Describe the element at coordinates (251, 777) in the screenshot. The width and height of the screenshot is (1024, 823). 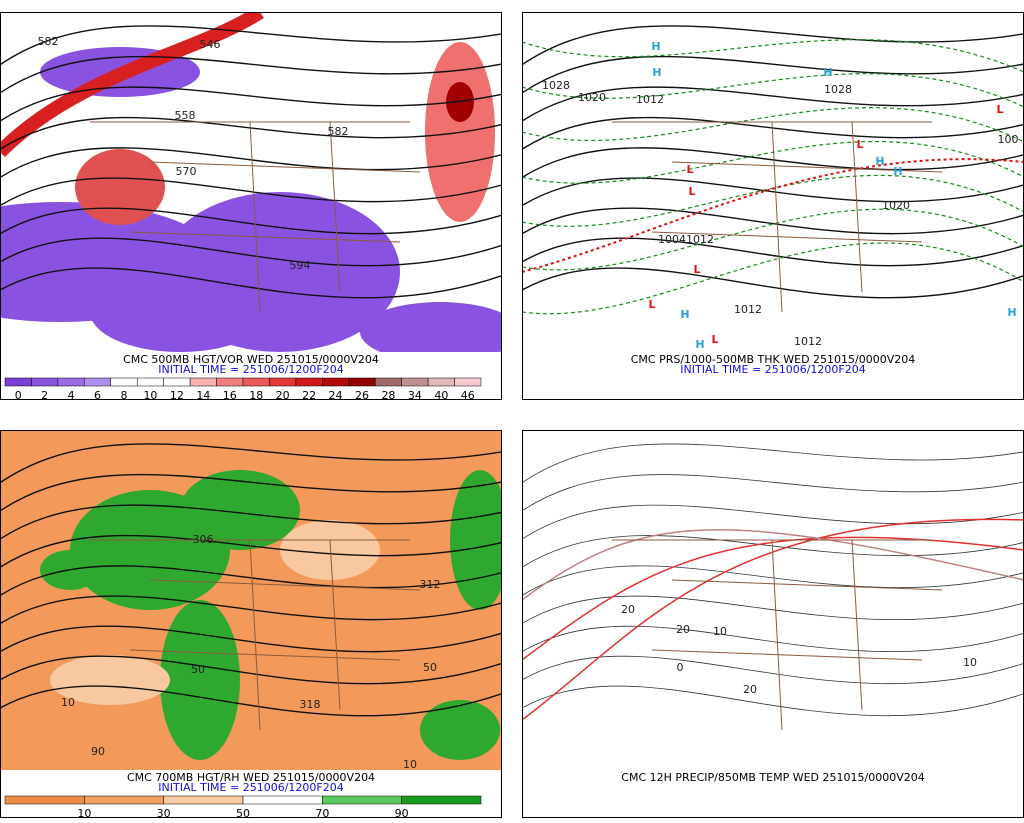
I see `panel-caption: CMC 700MB HGT/RH WED 251015/0000V204` at that location.